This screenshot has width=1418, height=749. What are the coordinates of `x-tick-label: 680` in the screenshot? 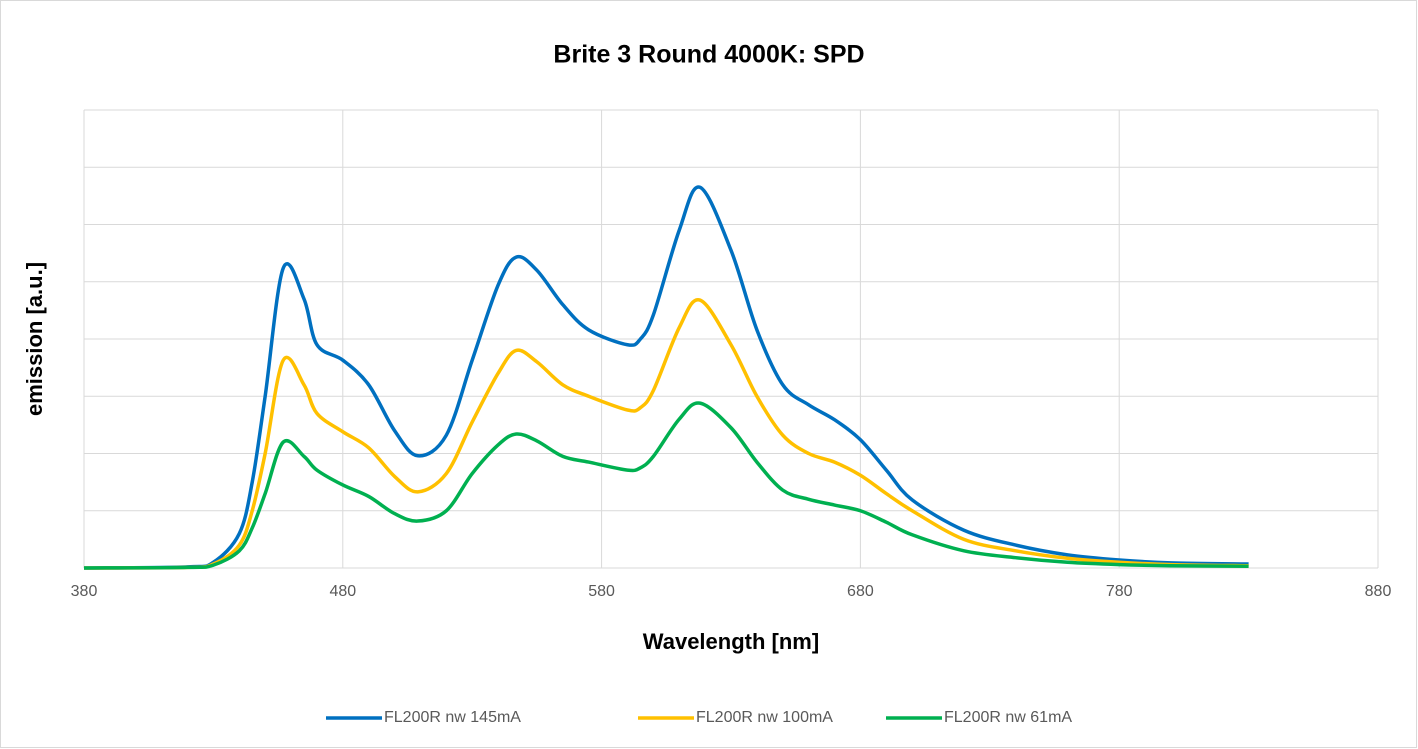 It's located at (860, 591).